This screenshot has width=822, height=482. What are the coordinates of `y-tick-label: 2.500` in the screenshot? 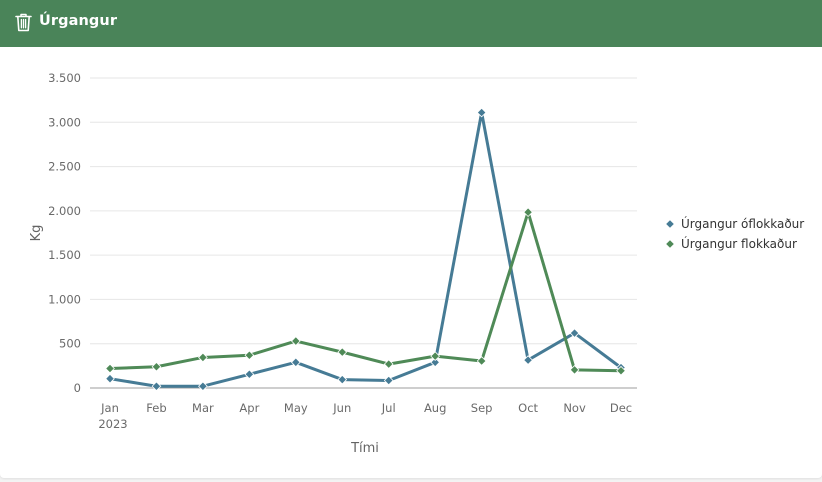 It's located at (64, 167).